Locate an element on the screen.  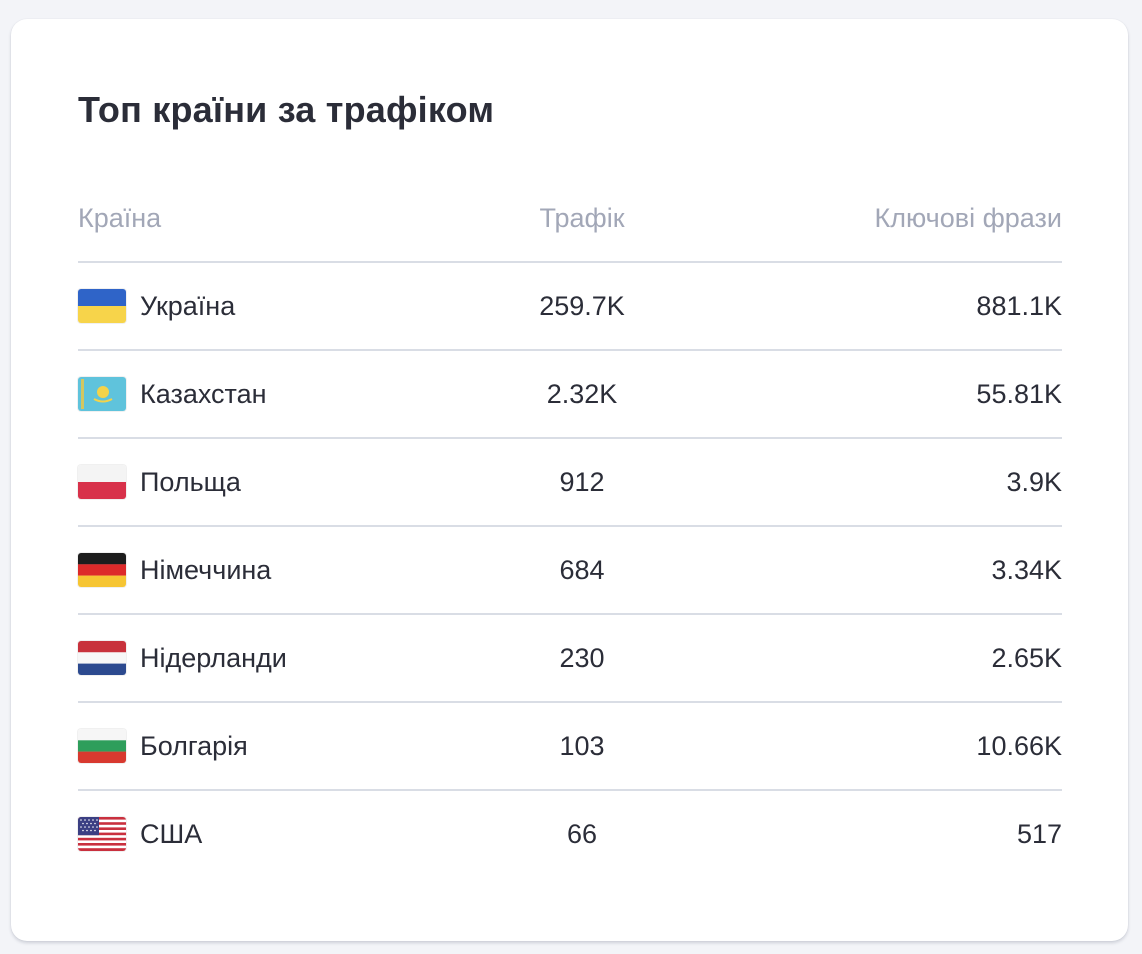
traffic-value: 2.32K is located at coordinates (582, 393).